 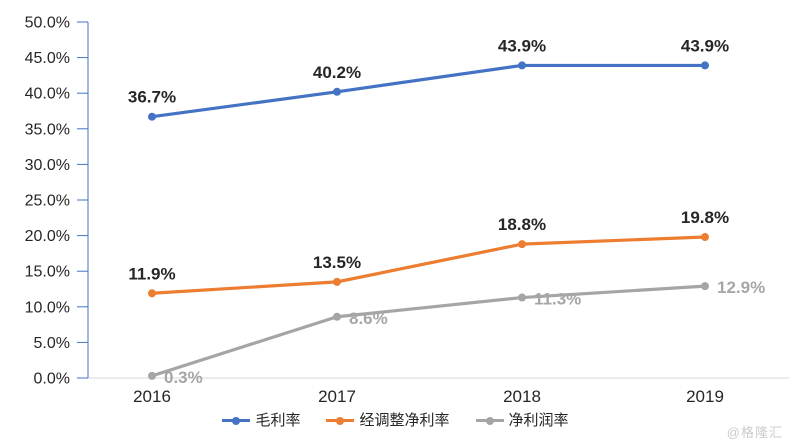 I want to click on x-axis-tick-label: 2016, so click(x=152, y=396).